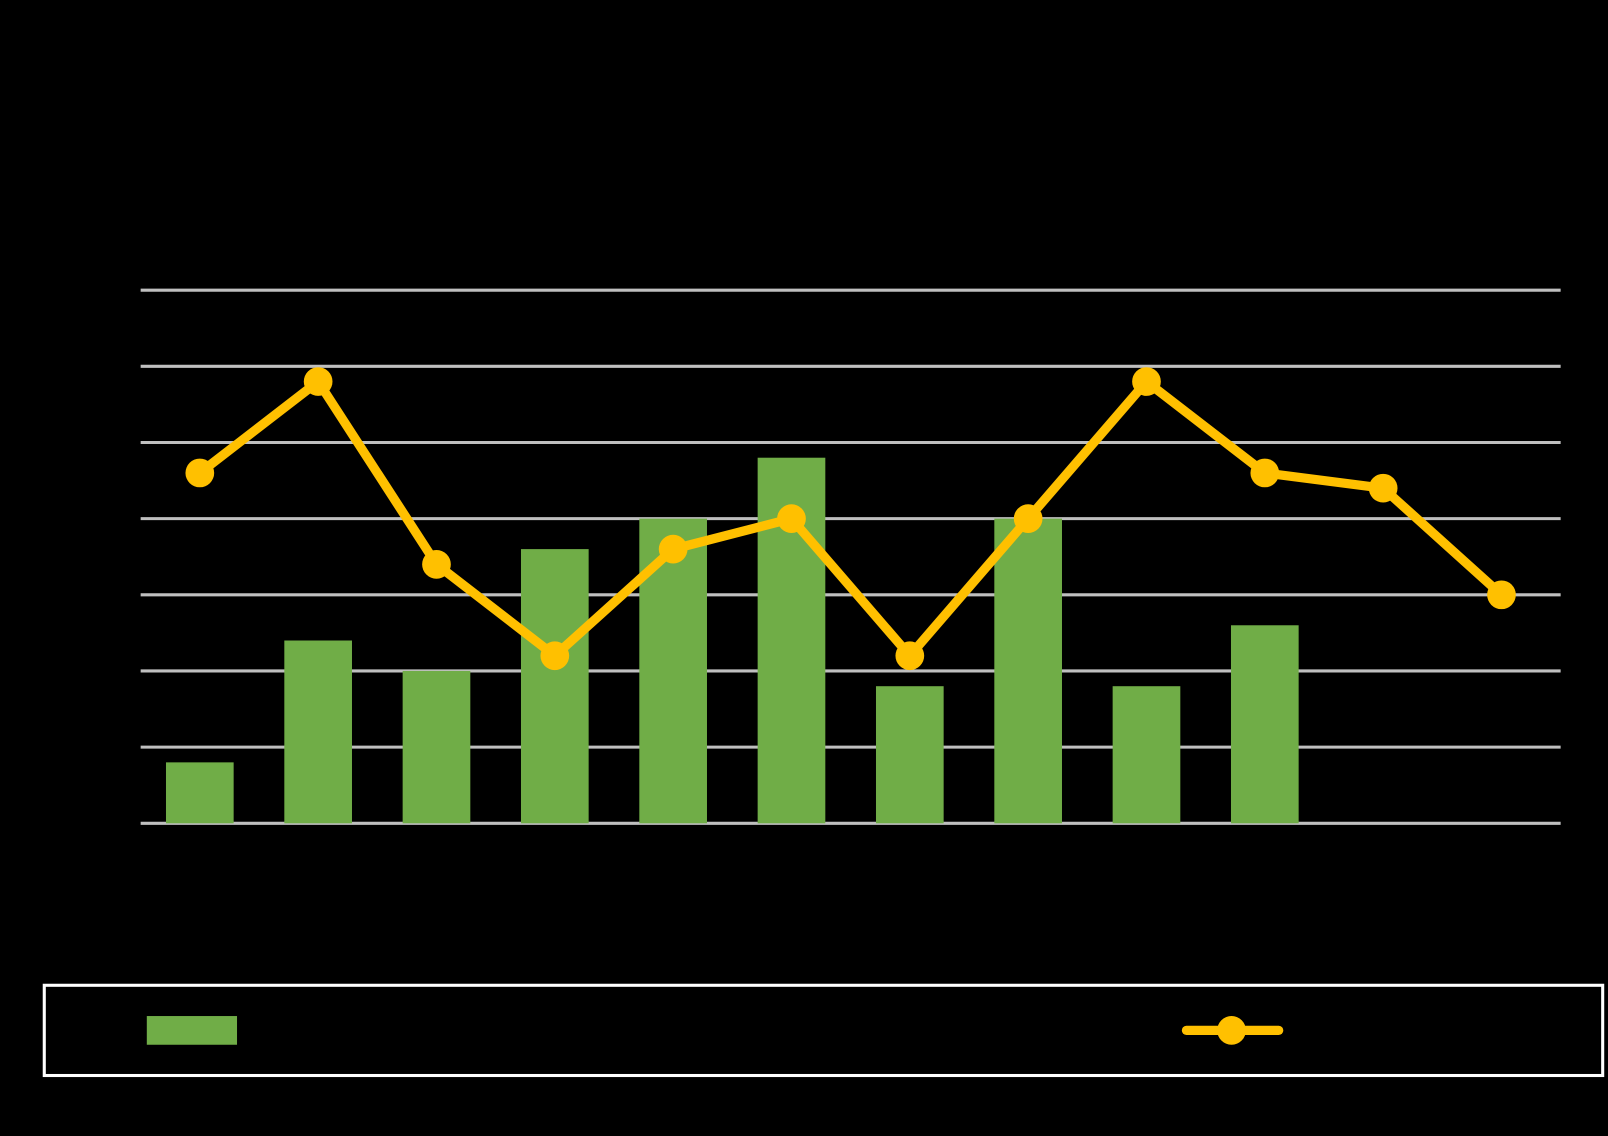  What do you see at coordinates (1231, 1030) in the screenshot?
I see `legend-marker` at bounding box center [1231, 1030].